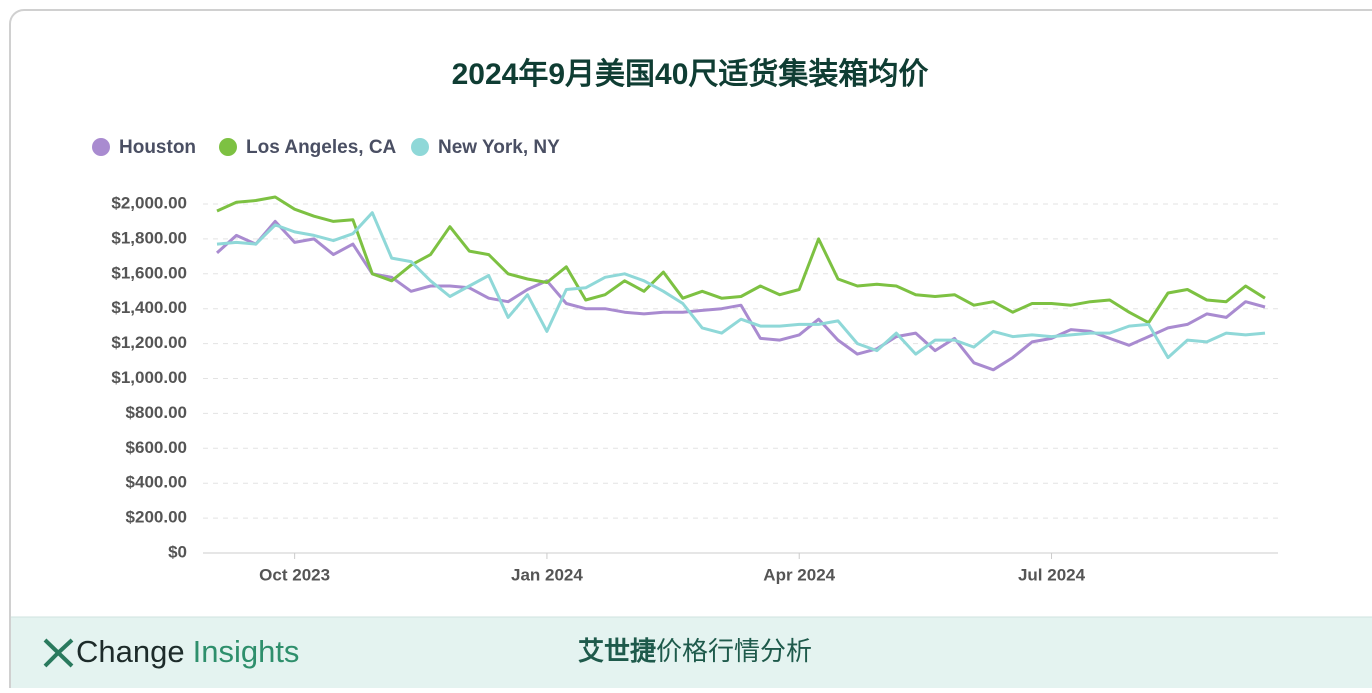 The width and height of the screenshot is (1372, 693). I want to click on x-tick-label: Jul 2024, so click(1052, 574).